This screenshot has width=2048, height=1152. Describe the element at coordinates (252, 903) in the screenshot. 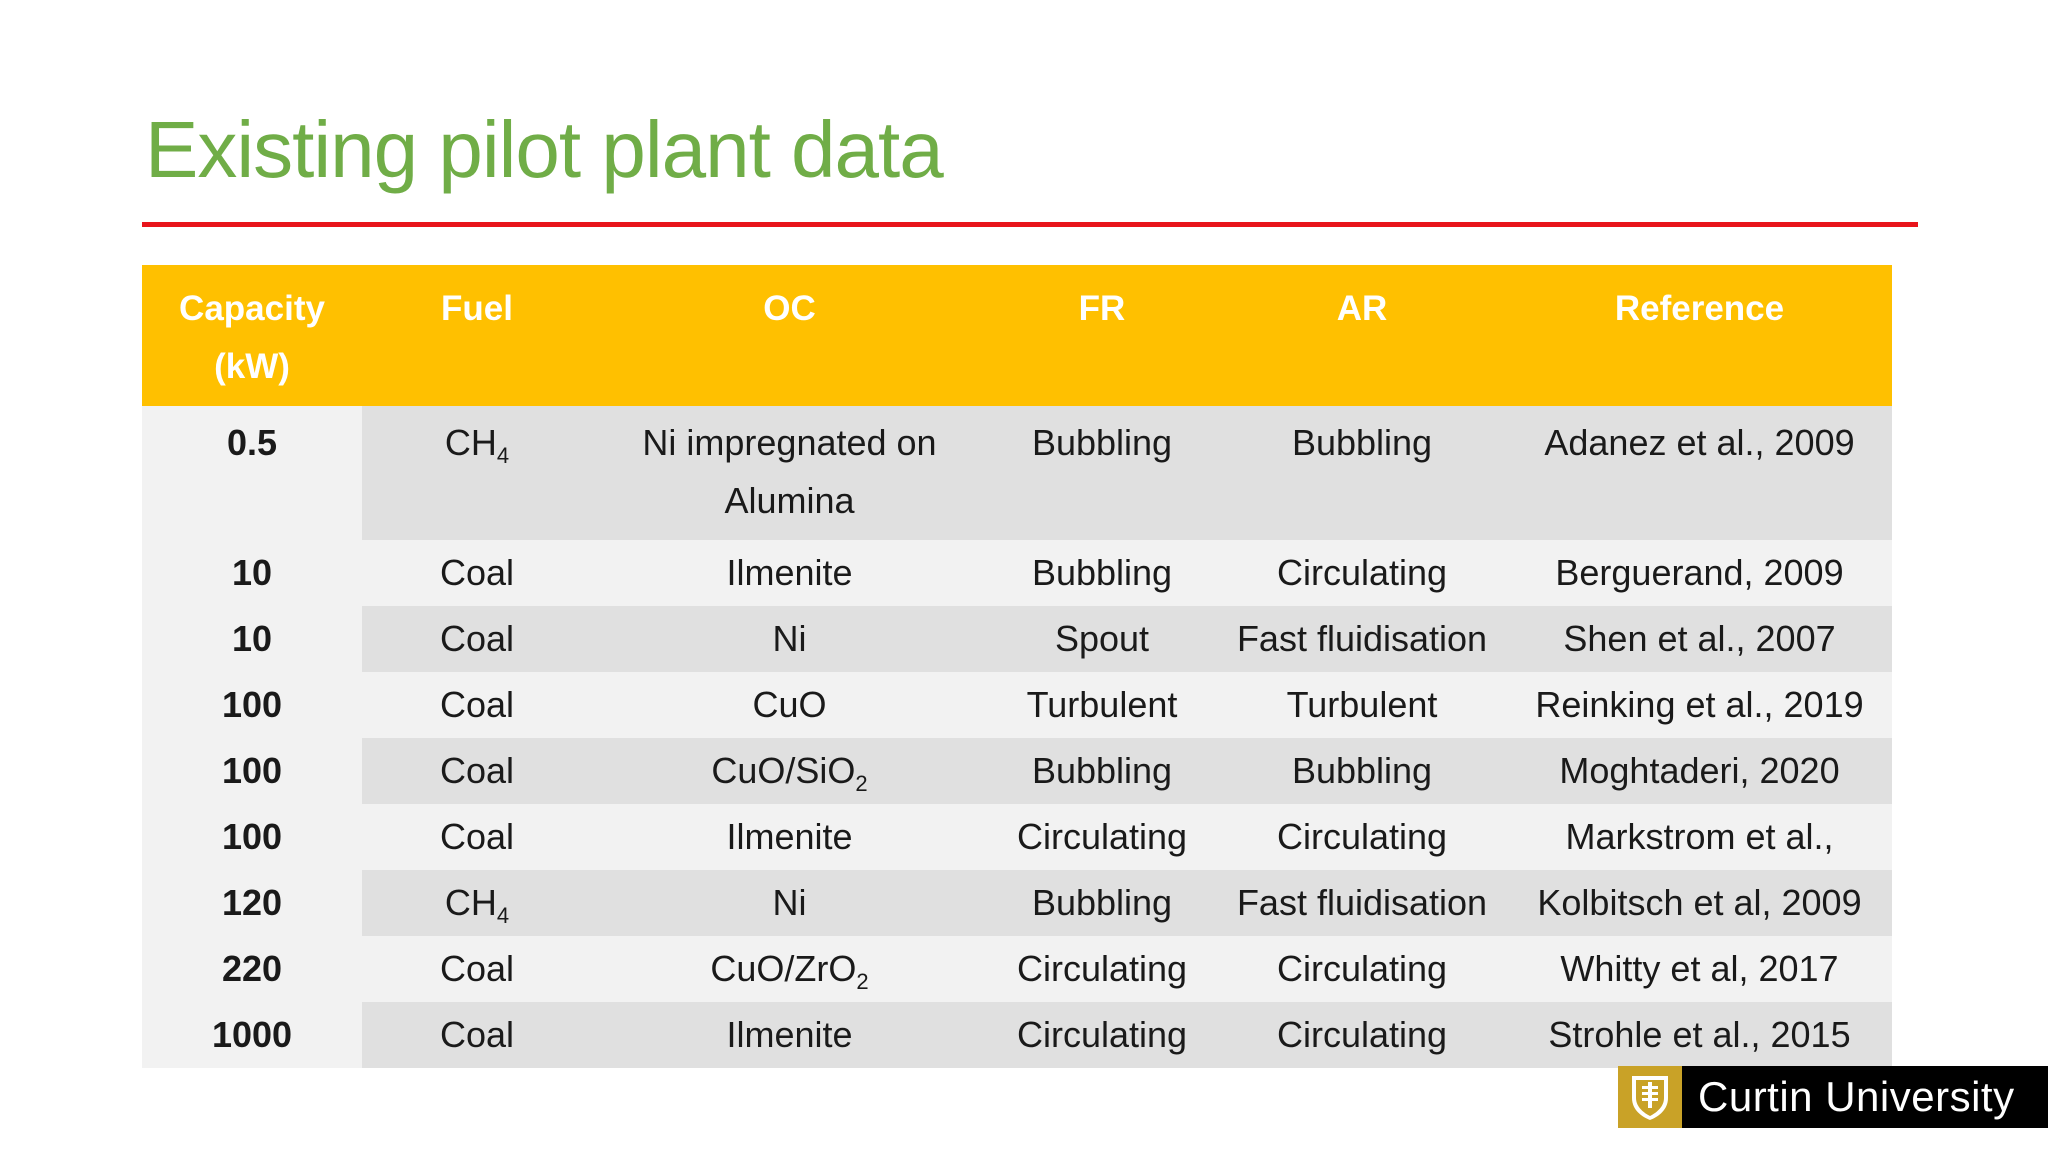

I see `cell-capacity: 120` at that location.